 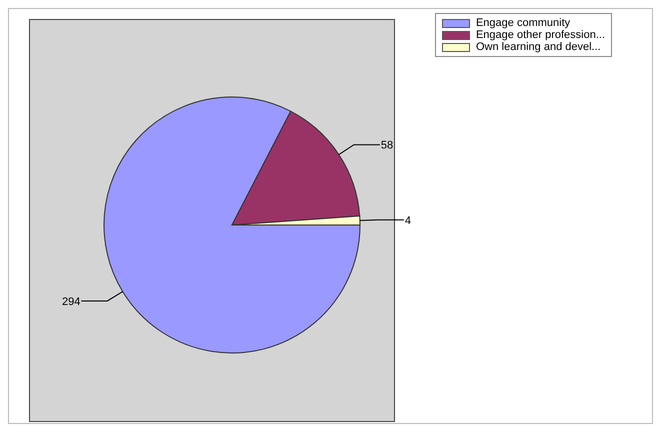 I want to click on legend-label: Engage community, so click(x=523, y=23).